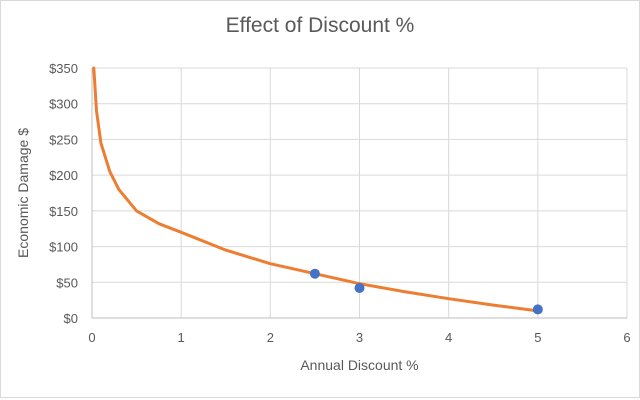 This screenshot has width=640, height=400. What do you see at coordinates (63, 247) in the screenshot?
I see `y-tick-label: $100` at bounding box center [63, 247].